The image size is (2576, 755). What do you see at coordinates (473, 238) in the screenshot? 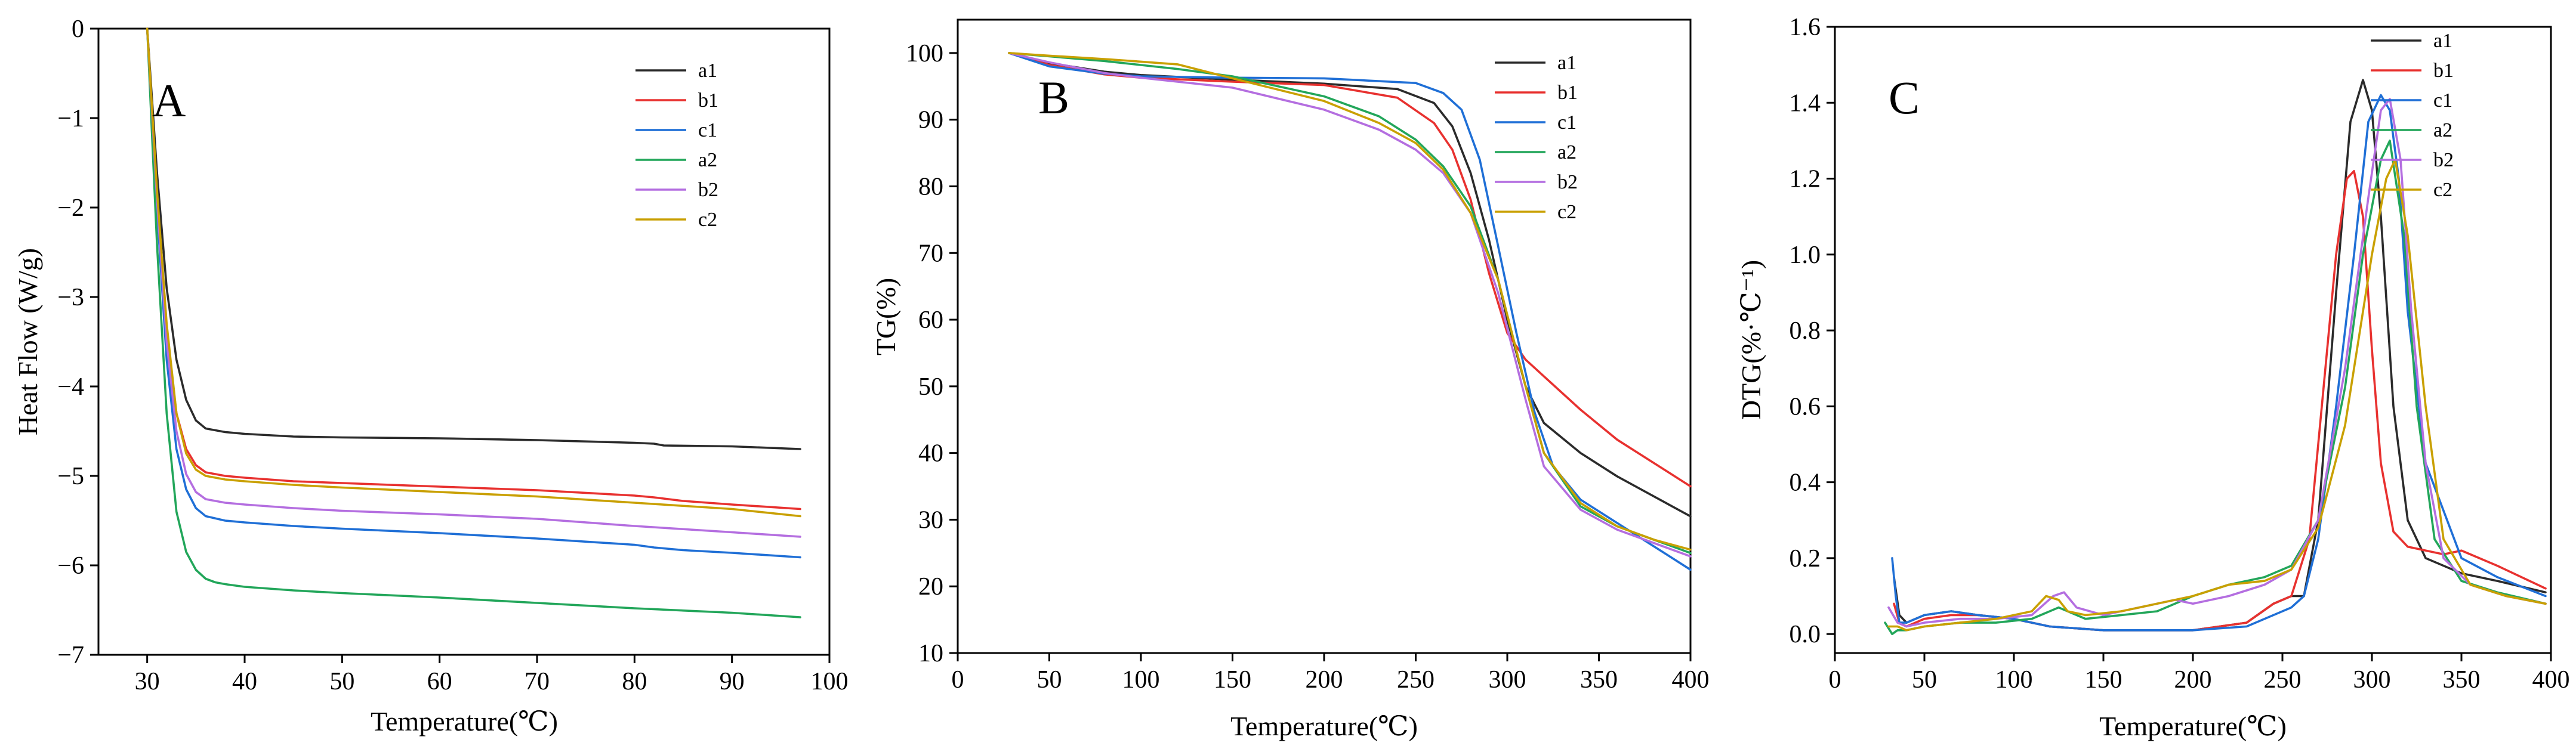
I see `panel-a-series-a1` at bounding box center [473, 238].